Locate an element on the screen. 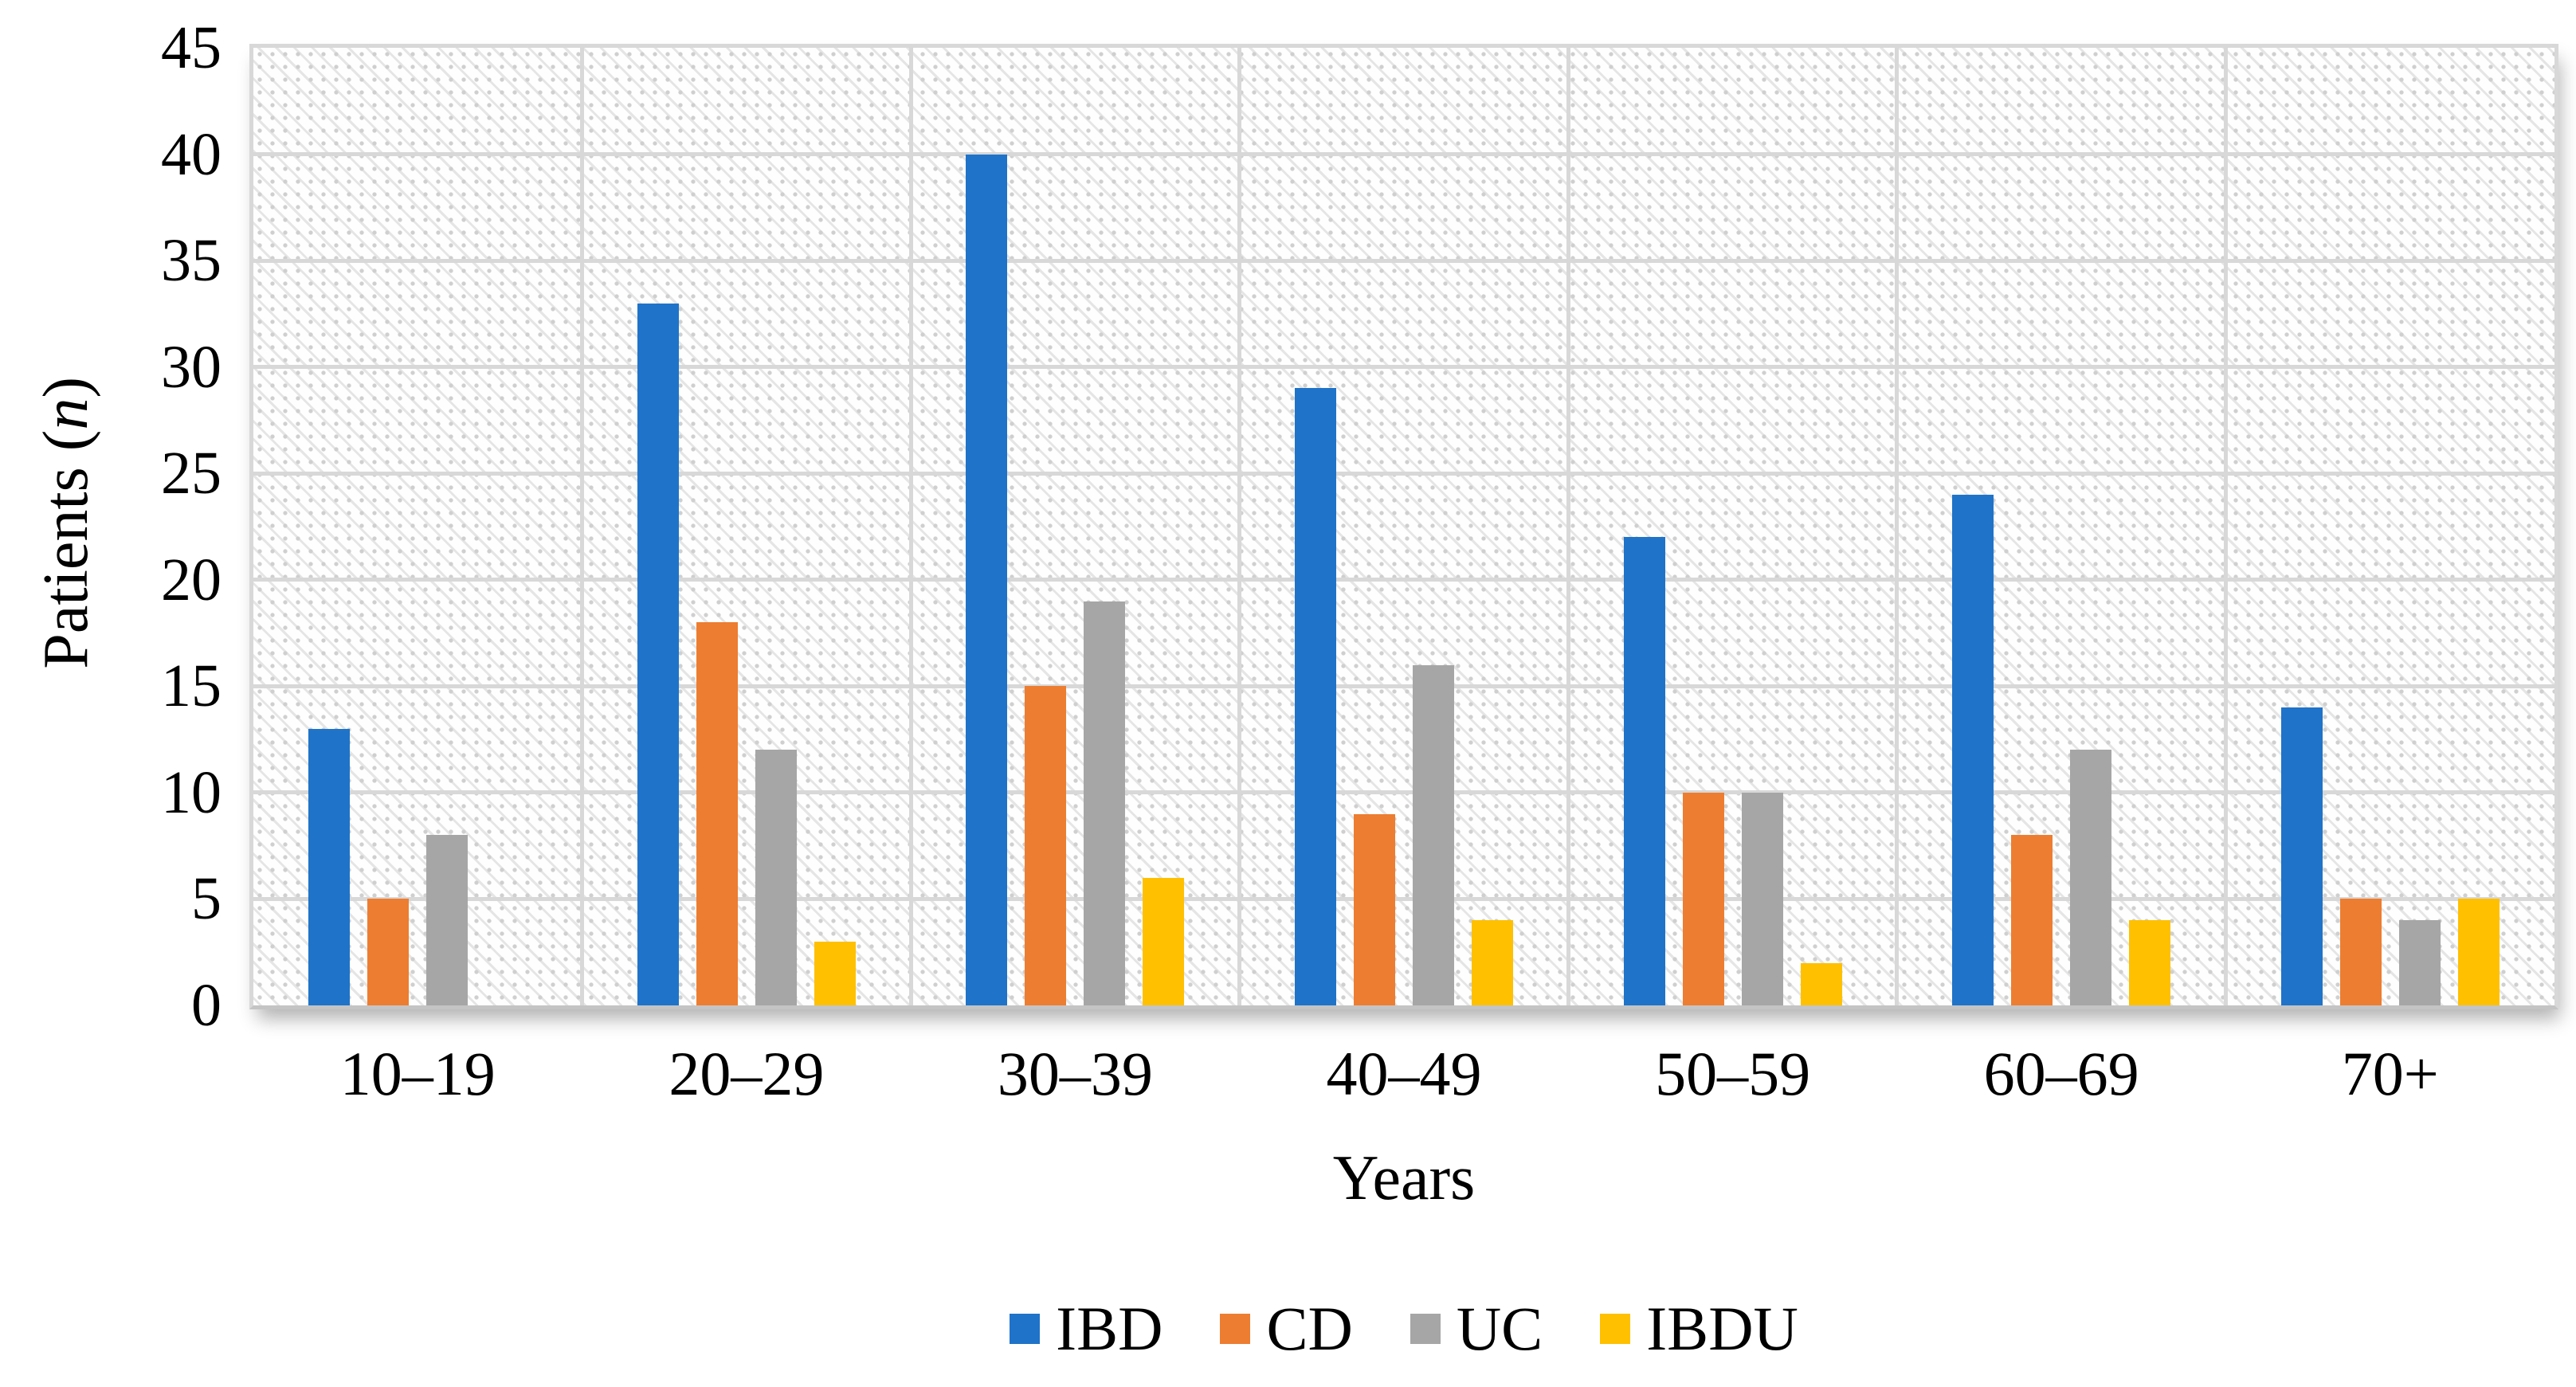 Image resolution: width=2576 pixels, height=1387 pixels. legend-swatch-ibd is located at coordinates (1025, 1329).